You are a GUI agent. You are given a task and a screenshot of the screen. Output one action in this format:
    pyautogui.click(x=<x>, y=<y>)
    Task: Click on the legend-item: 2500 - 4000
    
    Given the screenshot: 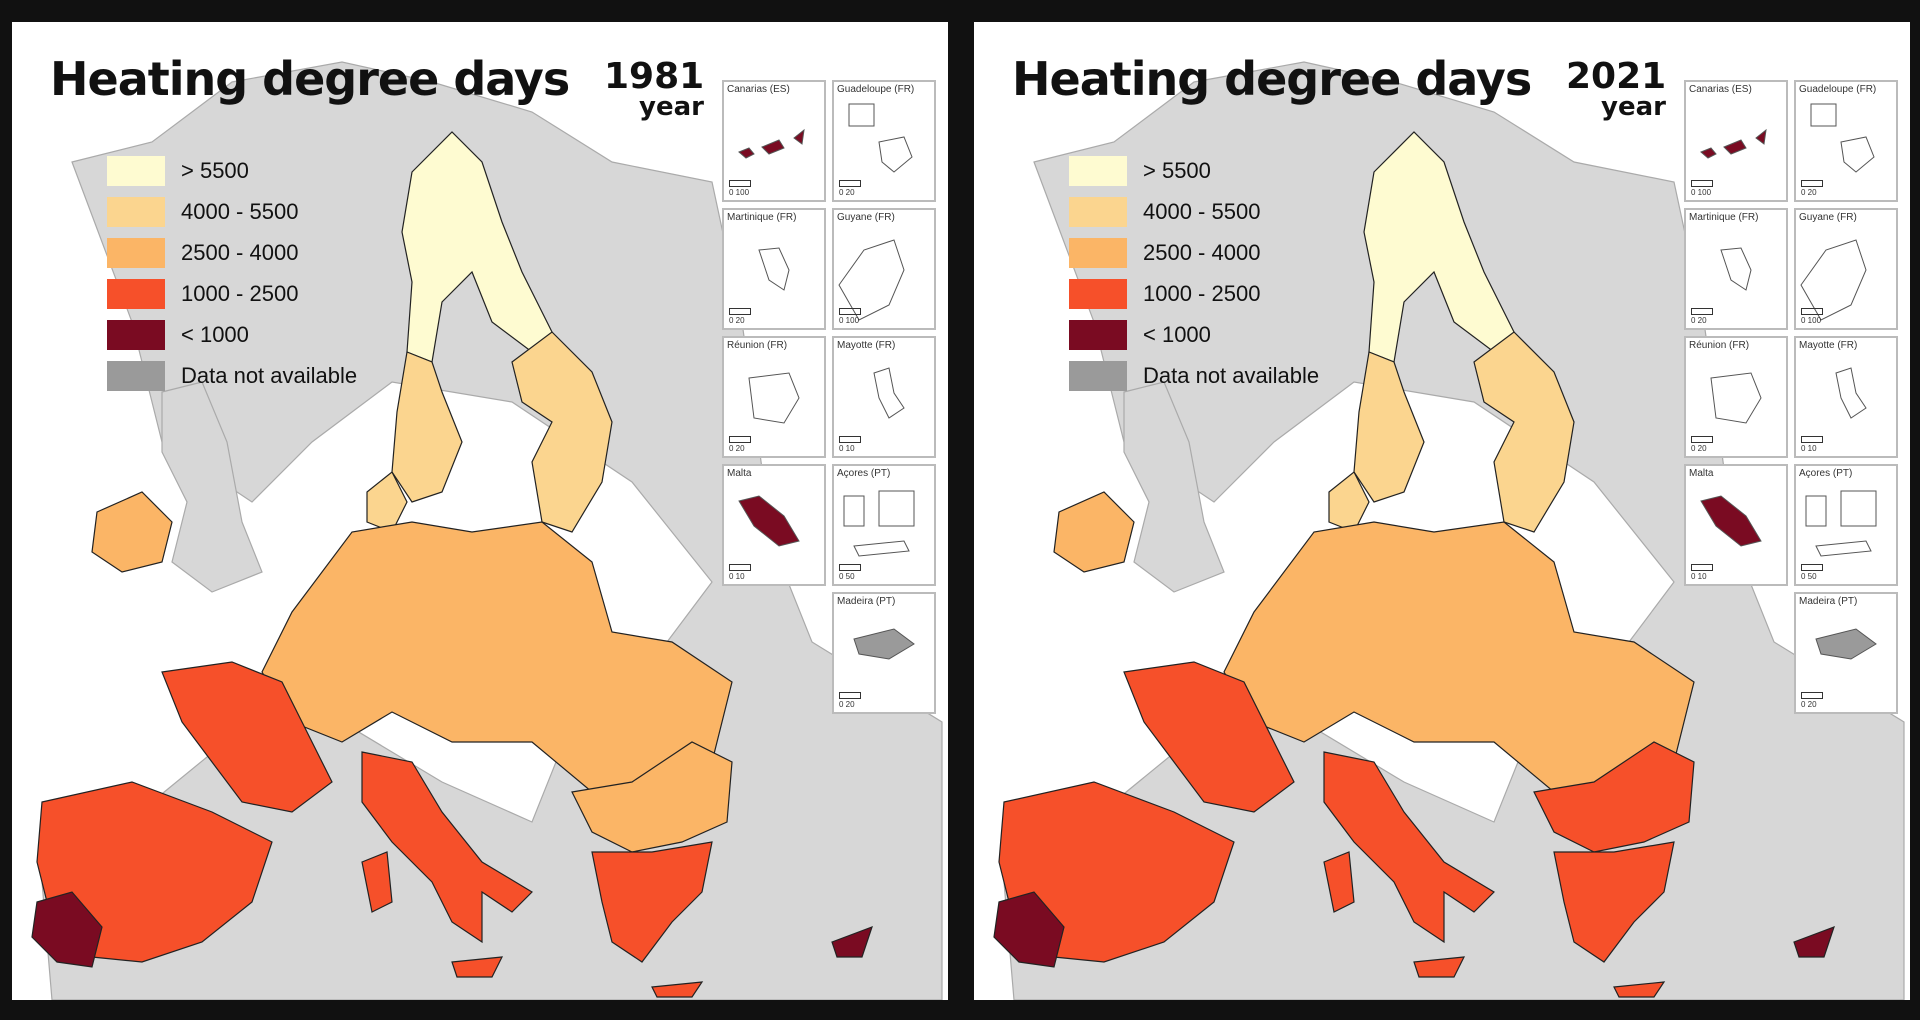 What is the action you would take?
    pyautogui.click(x=232, y=252)
    